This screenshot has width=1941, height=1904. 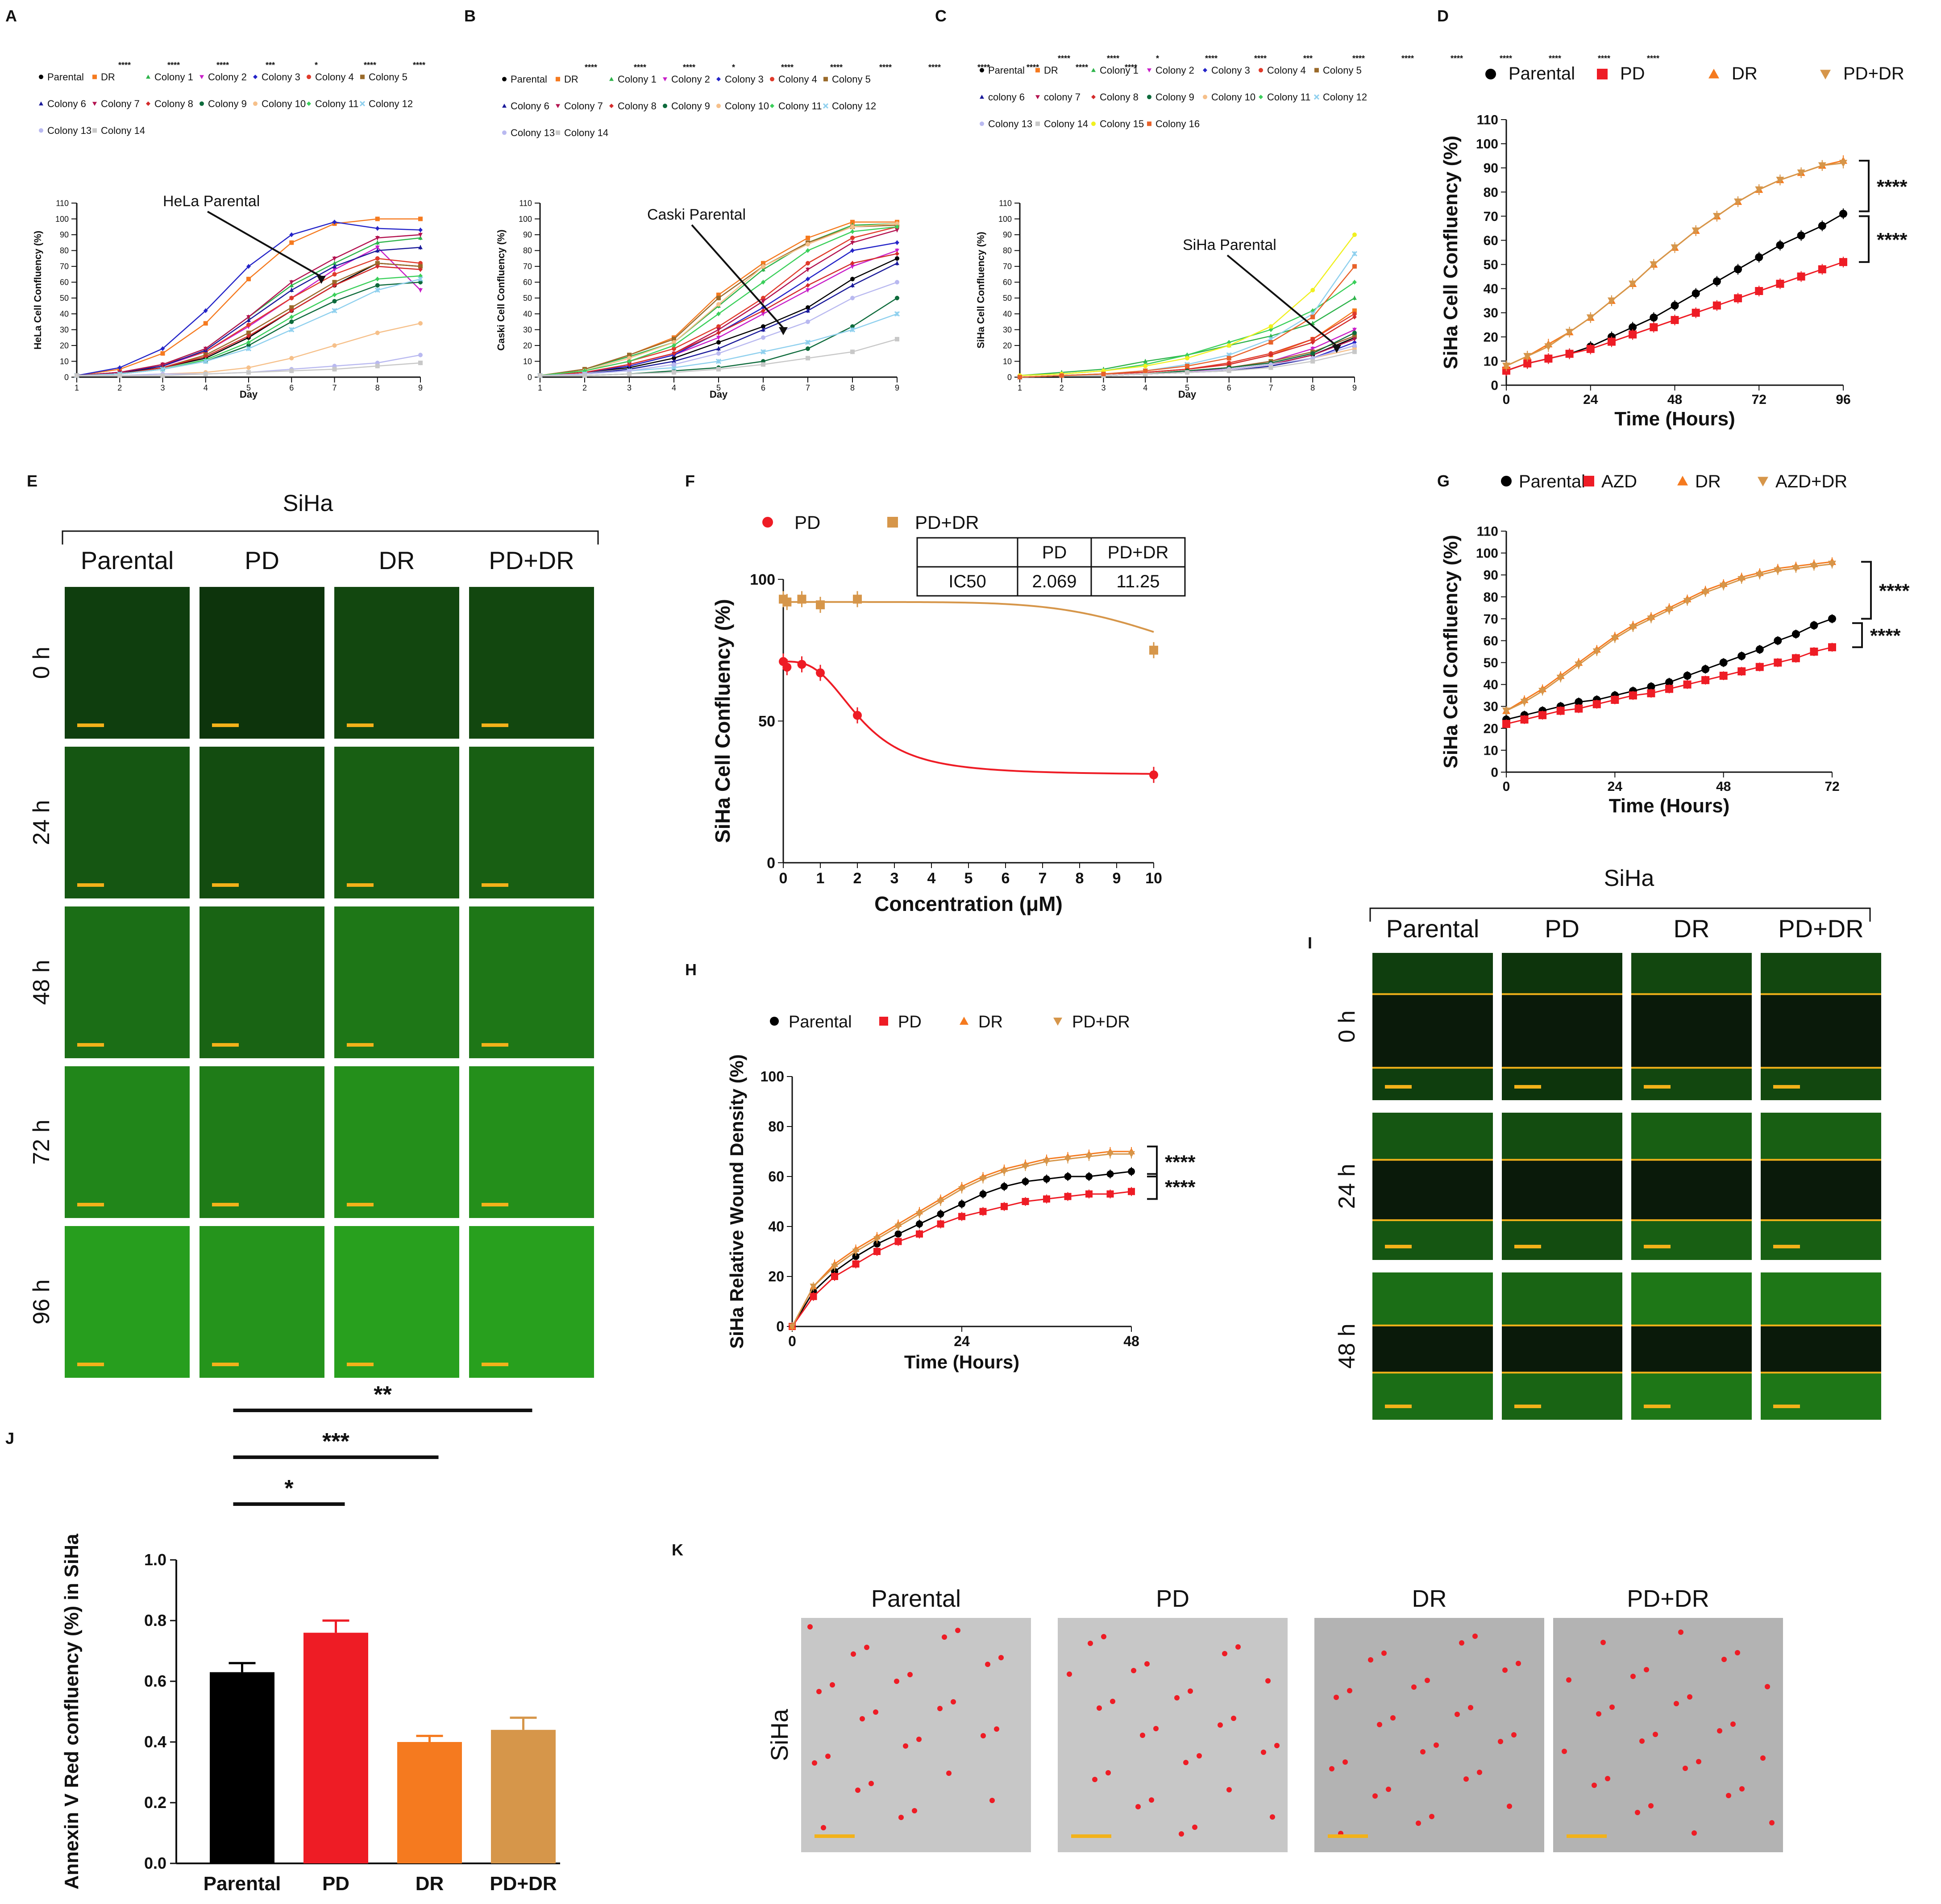 I want to click on row-label: 24 h, so click(x=1347, y=1186).